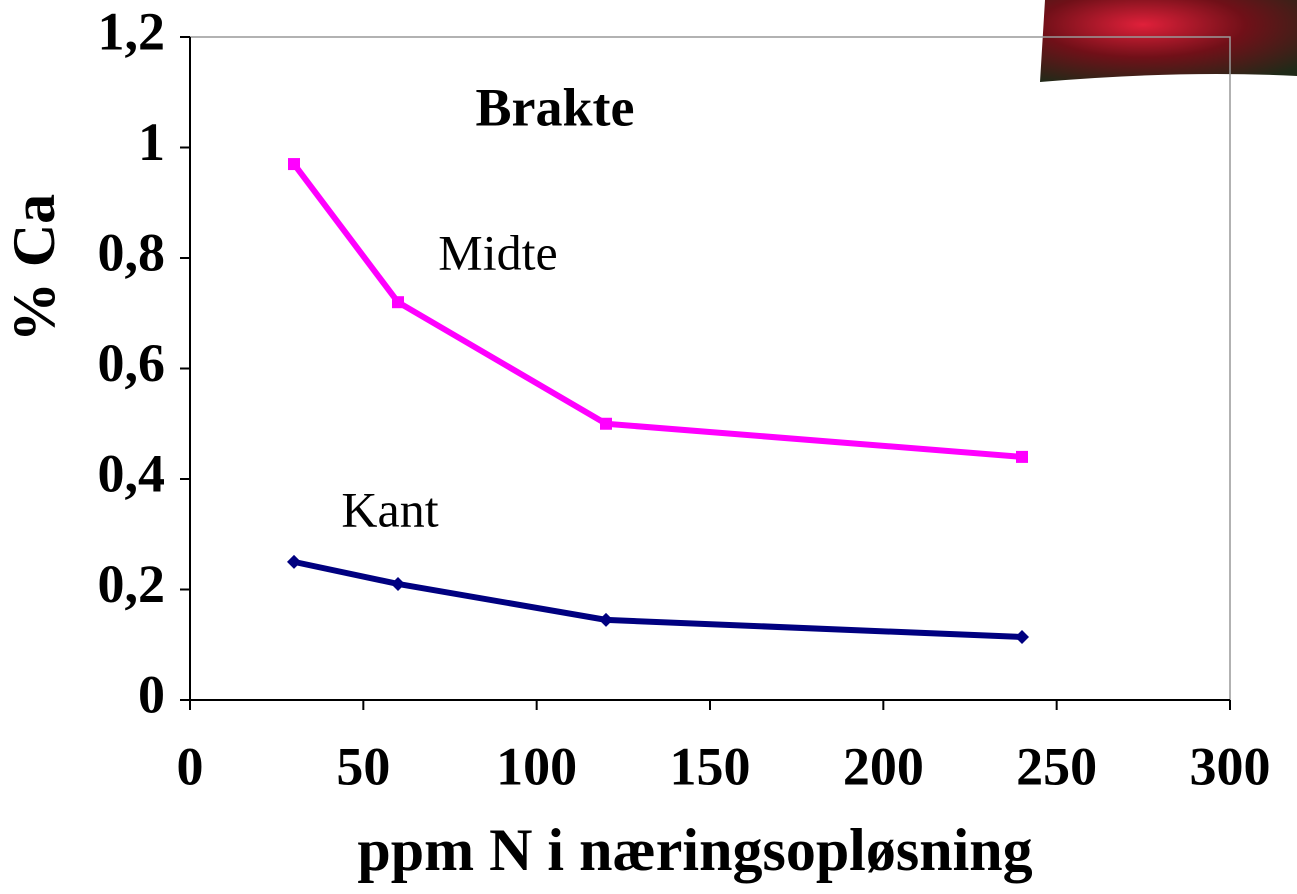 This screenshot has width=1297, height=894. Describe the element at coordinates (132, 363) in the screenshot. I see `y-tick-label: 0,6` at that location.